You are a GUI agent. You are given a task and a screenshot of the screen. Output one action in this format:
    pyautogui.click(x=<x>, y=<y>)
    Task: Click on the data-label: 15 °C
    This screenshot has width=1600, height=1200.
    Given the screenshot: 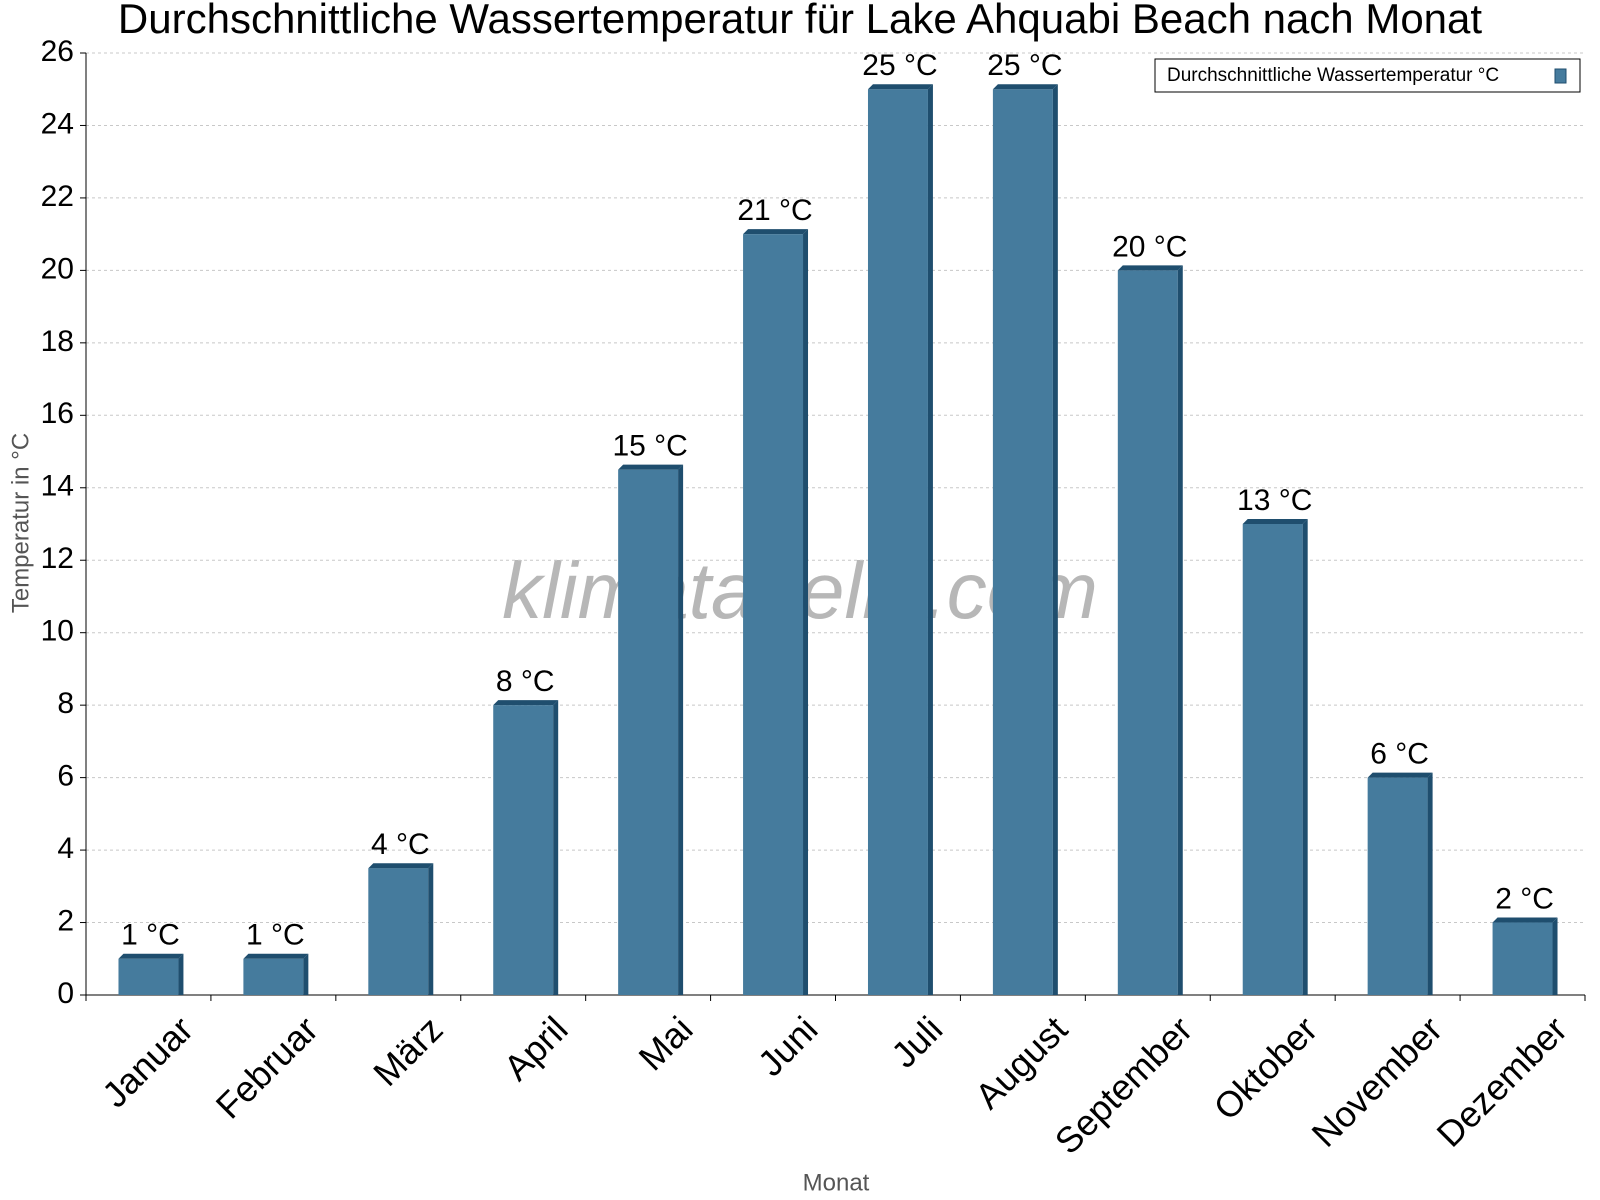 What is the action you would take?
    pyautogui.click(x=649, y=446)
    